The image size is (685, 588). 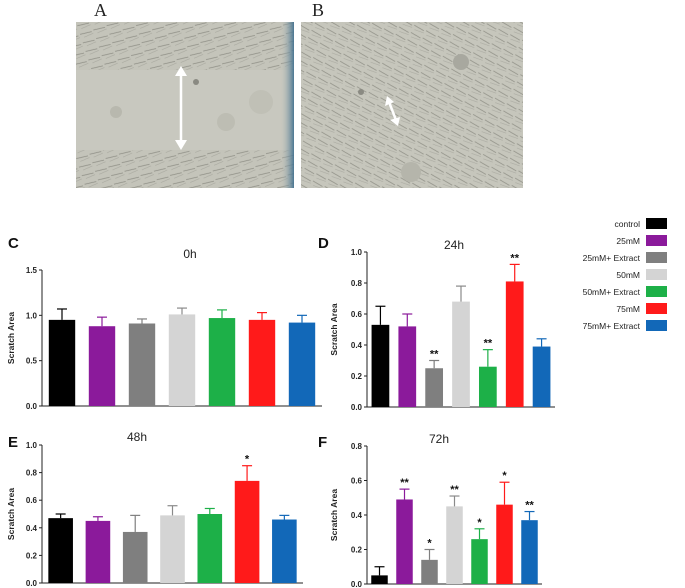 What do you see at coordinates (32, 361) in the screenshot?
I see `y-tick-label: 0.5` at bounding box center [32, 361].